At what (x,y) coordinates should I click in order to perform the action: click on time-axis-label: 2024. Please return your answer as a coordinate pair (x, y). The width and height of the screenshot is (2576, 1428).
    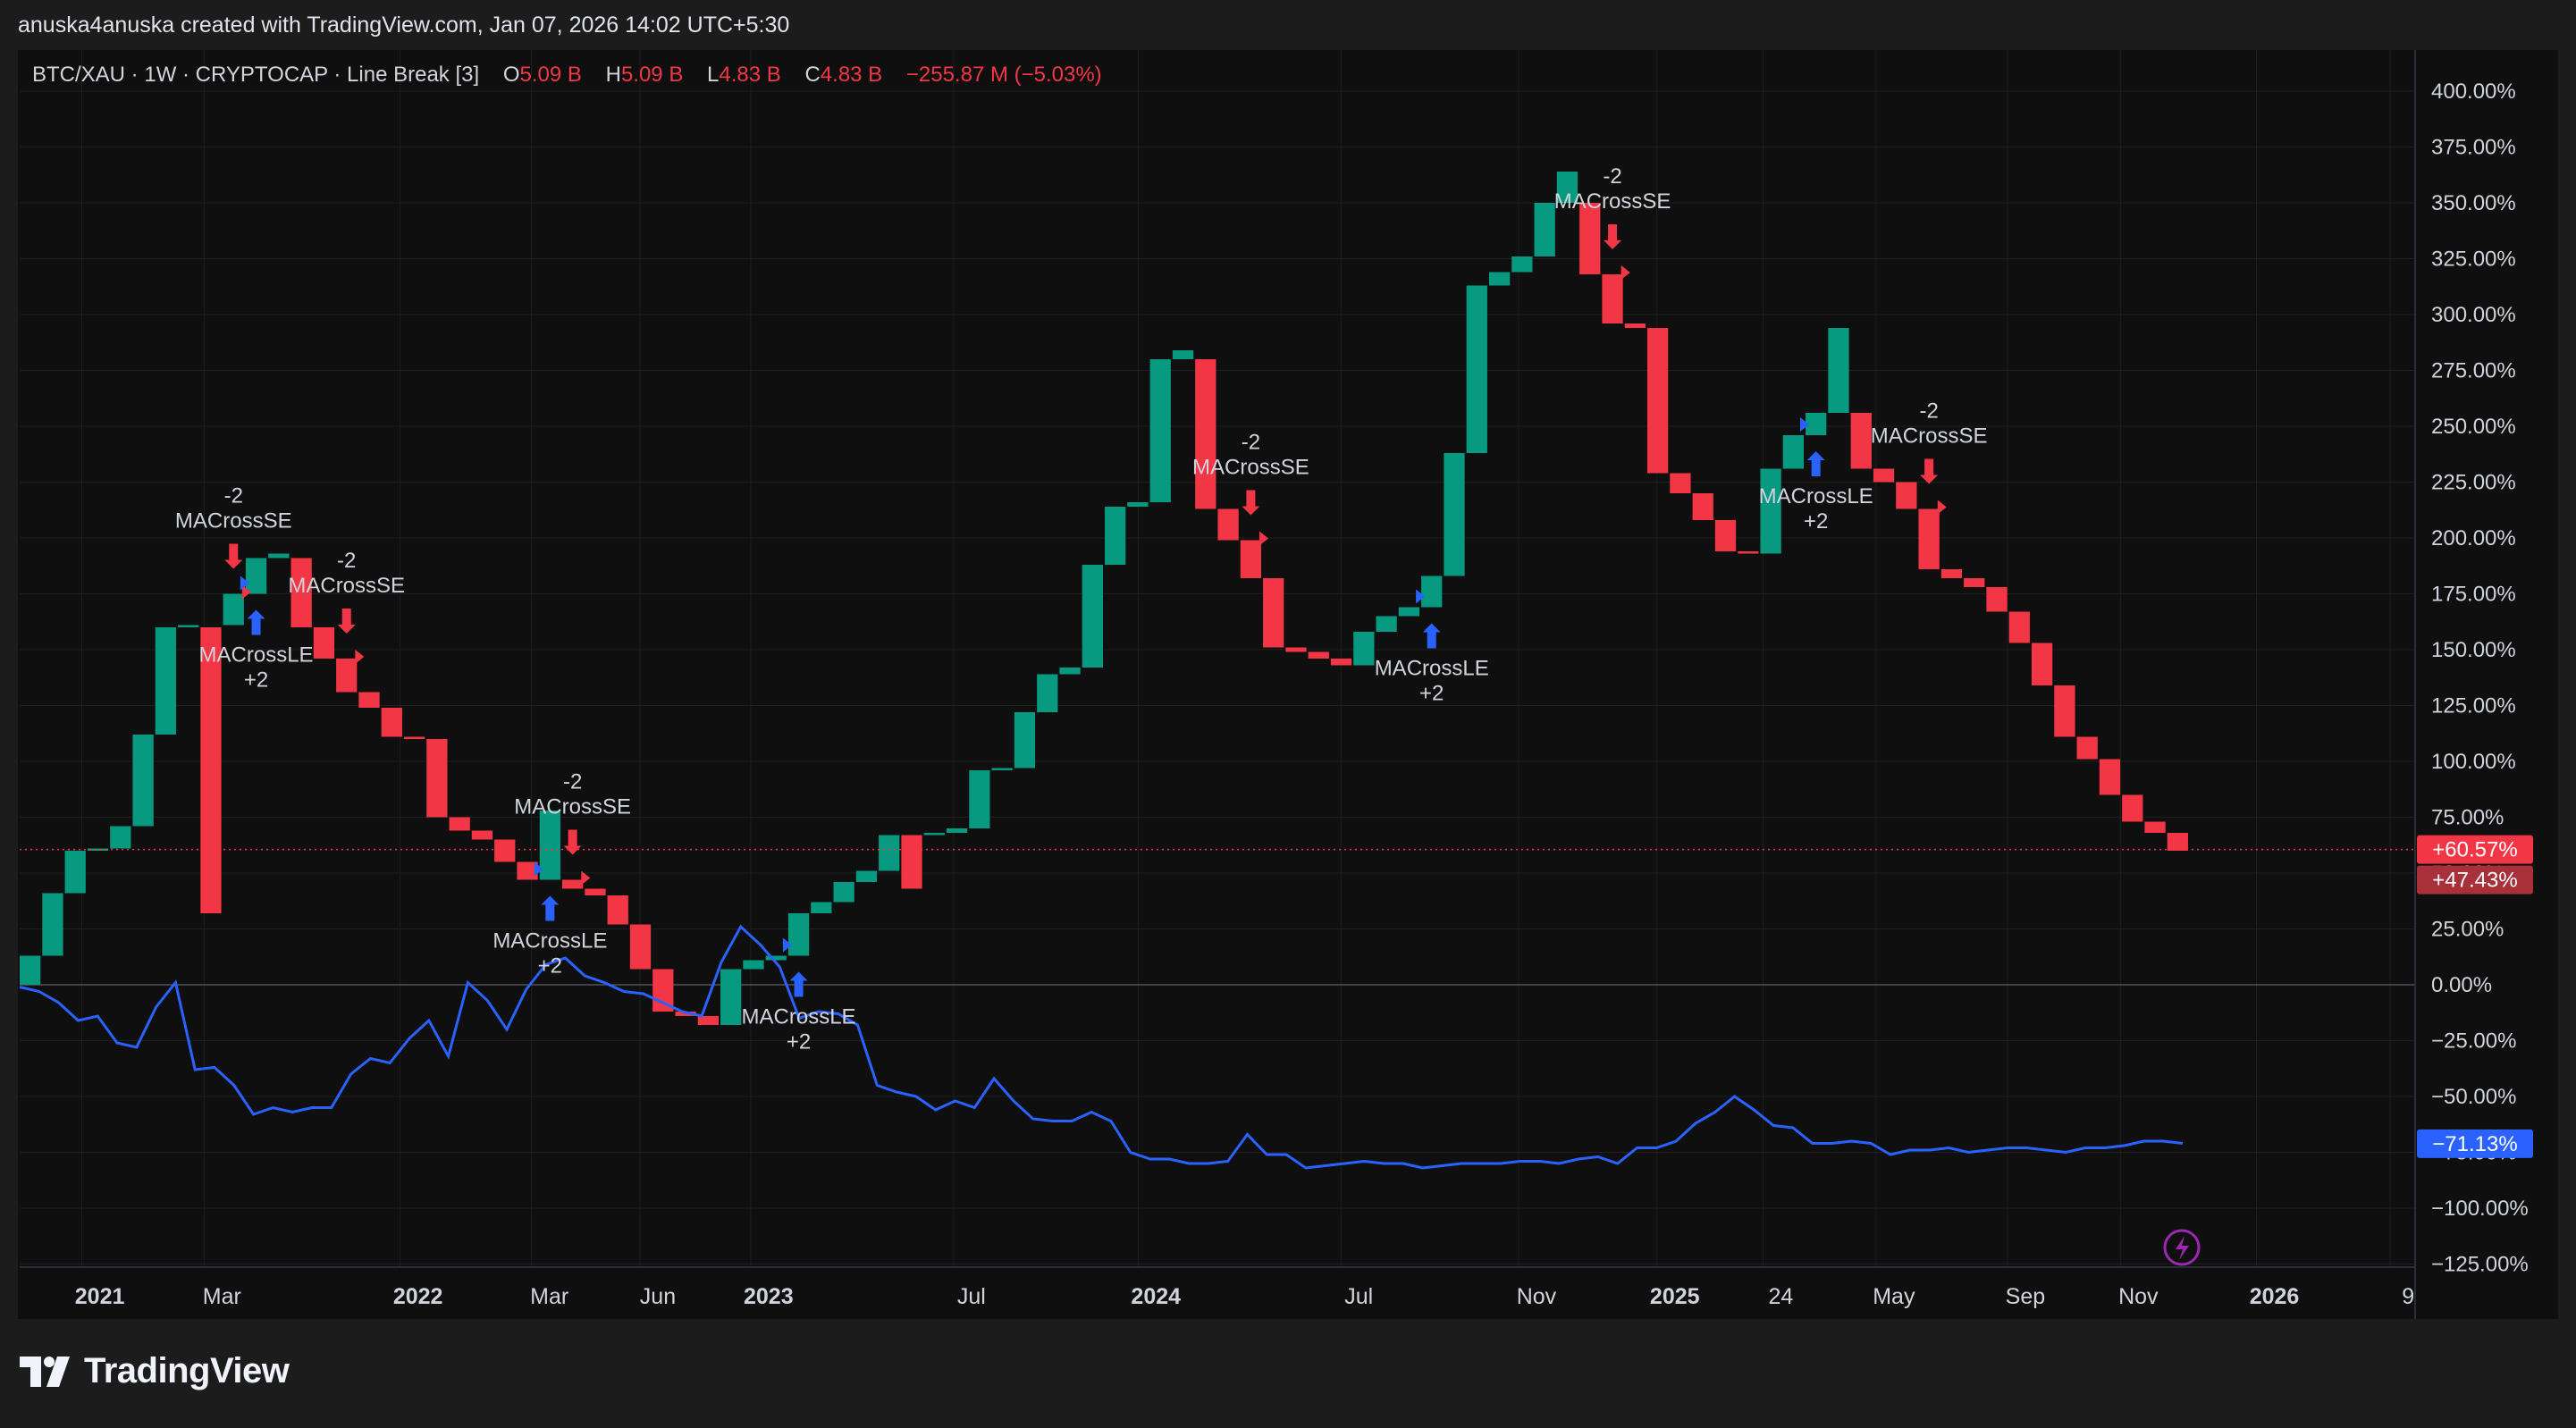
    Looking at the image, I should click on (1156, 1296).